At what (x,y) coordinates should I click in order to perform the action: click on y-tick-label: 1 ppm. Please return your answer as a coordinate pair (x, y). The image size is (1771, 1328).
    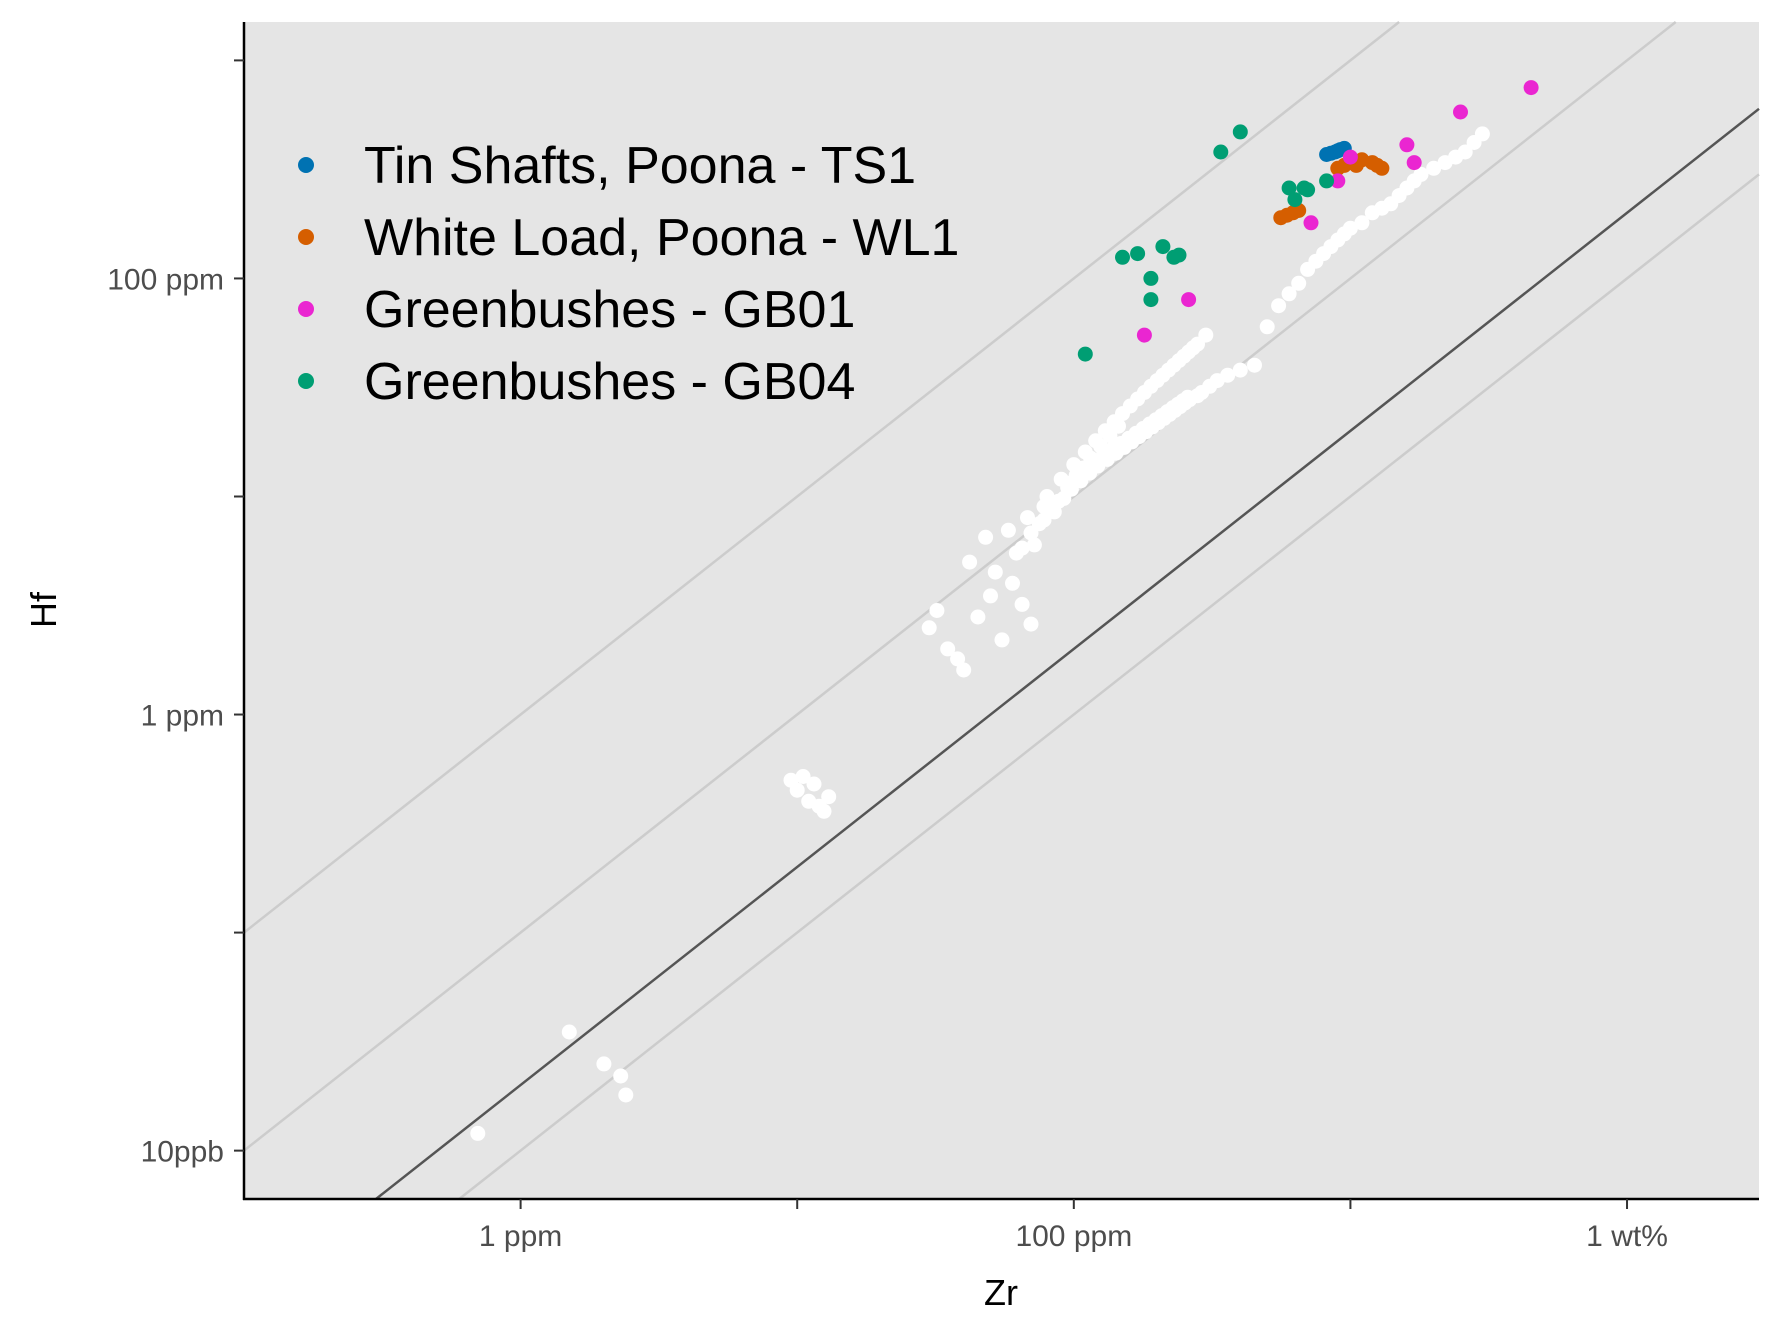
    Looking at the image, I should click on (182, 716).